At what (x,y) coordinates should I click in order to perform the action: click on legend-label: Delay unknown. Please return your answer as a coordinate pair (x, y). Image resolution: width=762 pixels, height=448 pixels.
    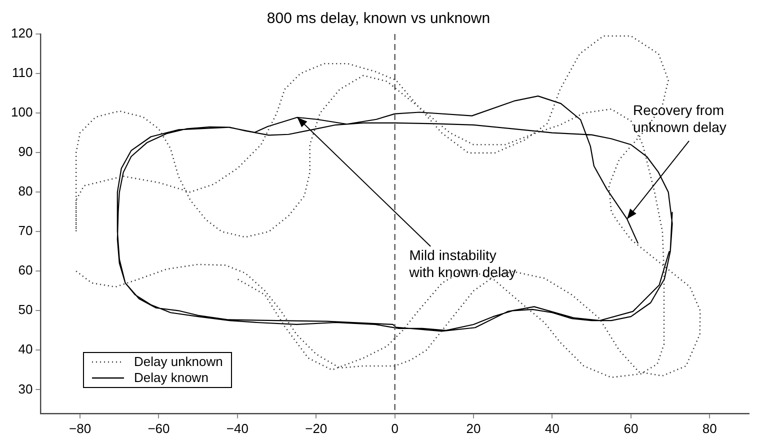
    Looking at the image, I should click on (178, 362).